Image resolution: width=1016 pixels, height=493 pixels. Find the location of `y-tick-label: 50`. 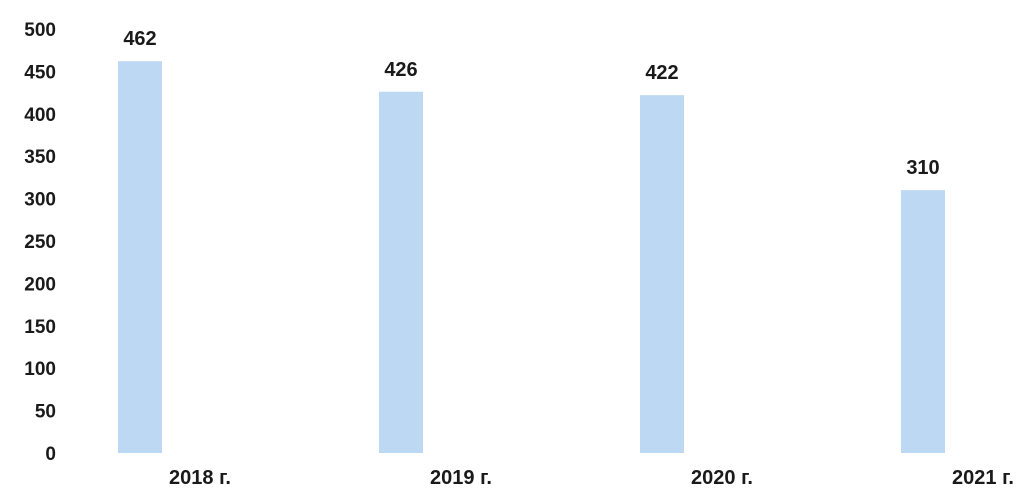

y-tick-label: 50 is located at coordinates (45, 412).